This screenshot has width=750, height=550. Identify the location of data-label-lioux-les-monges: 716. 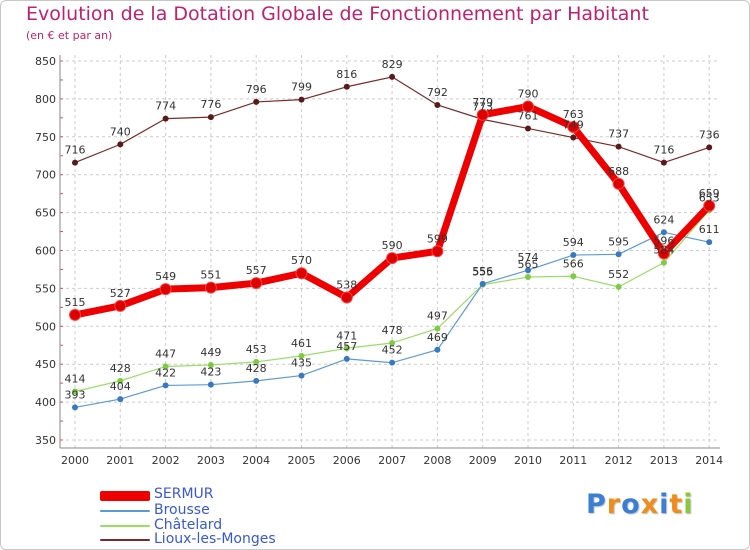
(75, 150).